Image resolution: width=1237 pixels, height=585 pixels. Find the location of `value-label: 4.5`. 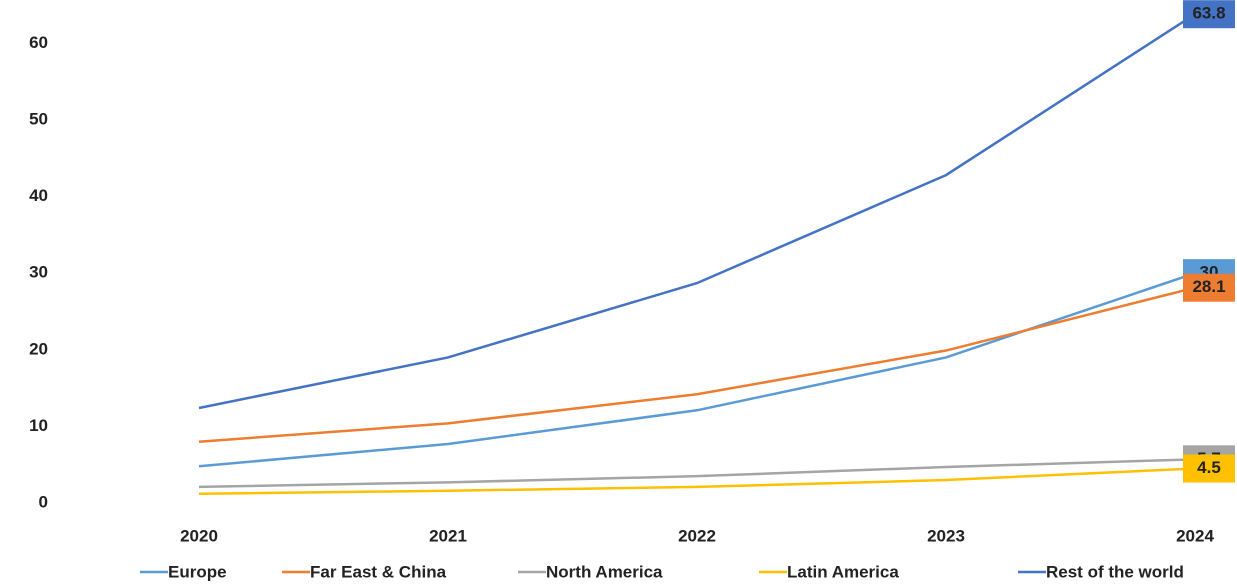

value-label: 4.5 is located at coordinates (1209, 468).